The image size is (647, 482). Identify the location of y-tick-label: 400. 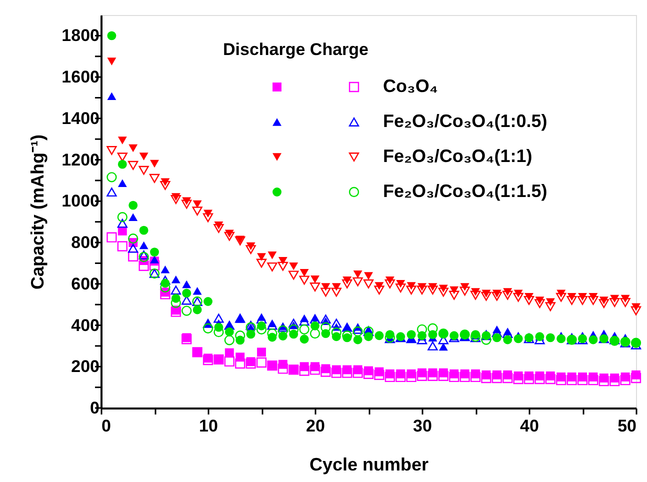
(85, 325).